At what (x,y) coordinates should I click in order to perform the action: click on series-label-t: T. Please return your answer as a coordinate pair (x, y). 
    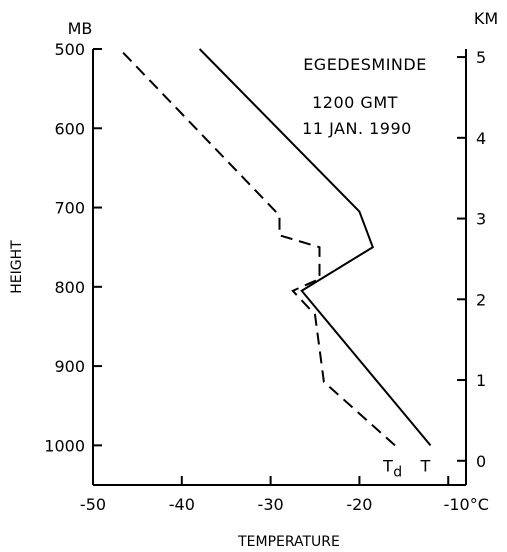
    Looking at the image, I should click on (424, 465).